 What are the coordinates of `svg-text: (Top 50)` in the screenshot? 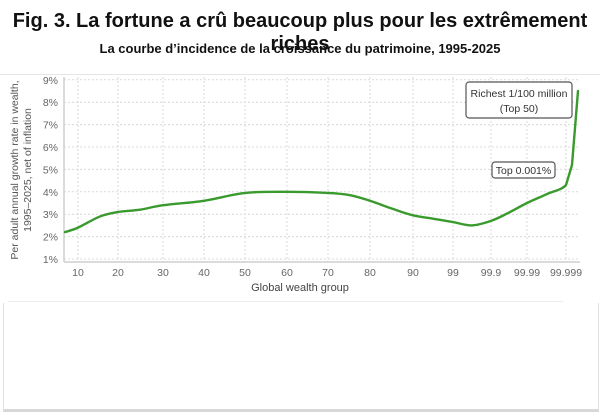 It's located at (519, 109).